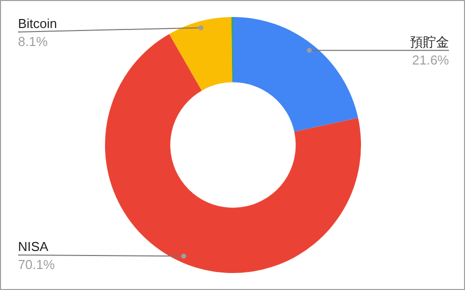 The width and height of the screenshot is (465, 290). Describe the element at coordinates (33, 41) in the screenshot. I see `data-label: 8.1%` at that location.